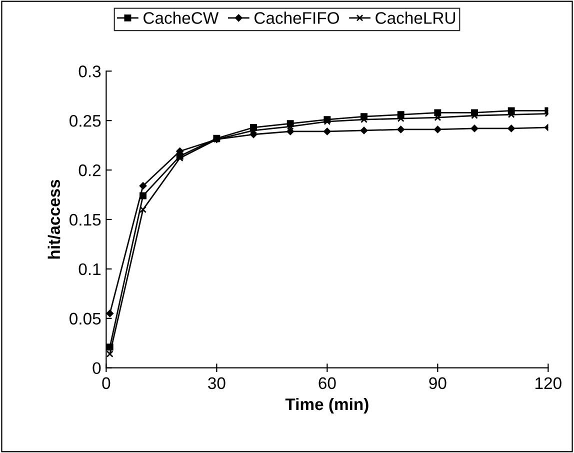 This screenshot has width=574, height=453. What do you see at coordinates (85, 318) in the screenshot?
I see `y-tick-label: 0.05` at bounding box center [85, 318].